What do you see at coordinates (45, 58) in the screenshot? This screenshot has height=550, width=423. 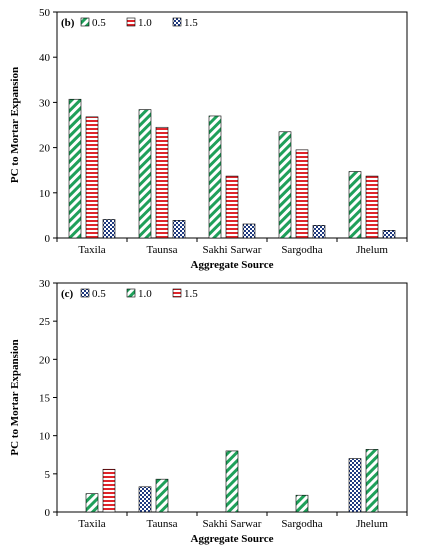 I see `y-tick-label: 40` at bounding box center [45, 58].